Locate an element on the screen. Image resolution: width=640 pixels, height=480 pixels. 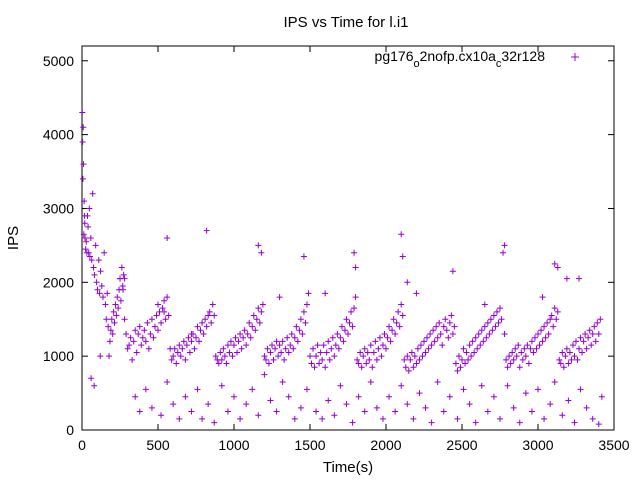
x-tick-label: 3500 is located at coordinates (613, 445).